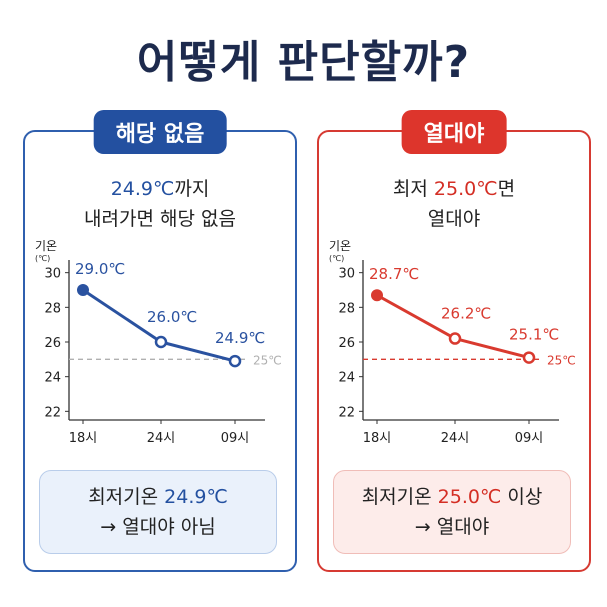 The image size is (607, 607). Describe the element at coordinates (454, 132) in the screenshot. I see `badge-tropical-night: 열대야` at that location.